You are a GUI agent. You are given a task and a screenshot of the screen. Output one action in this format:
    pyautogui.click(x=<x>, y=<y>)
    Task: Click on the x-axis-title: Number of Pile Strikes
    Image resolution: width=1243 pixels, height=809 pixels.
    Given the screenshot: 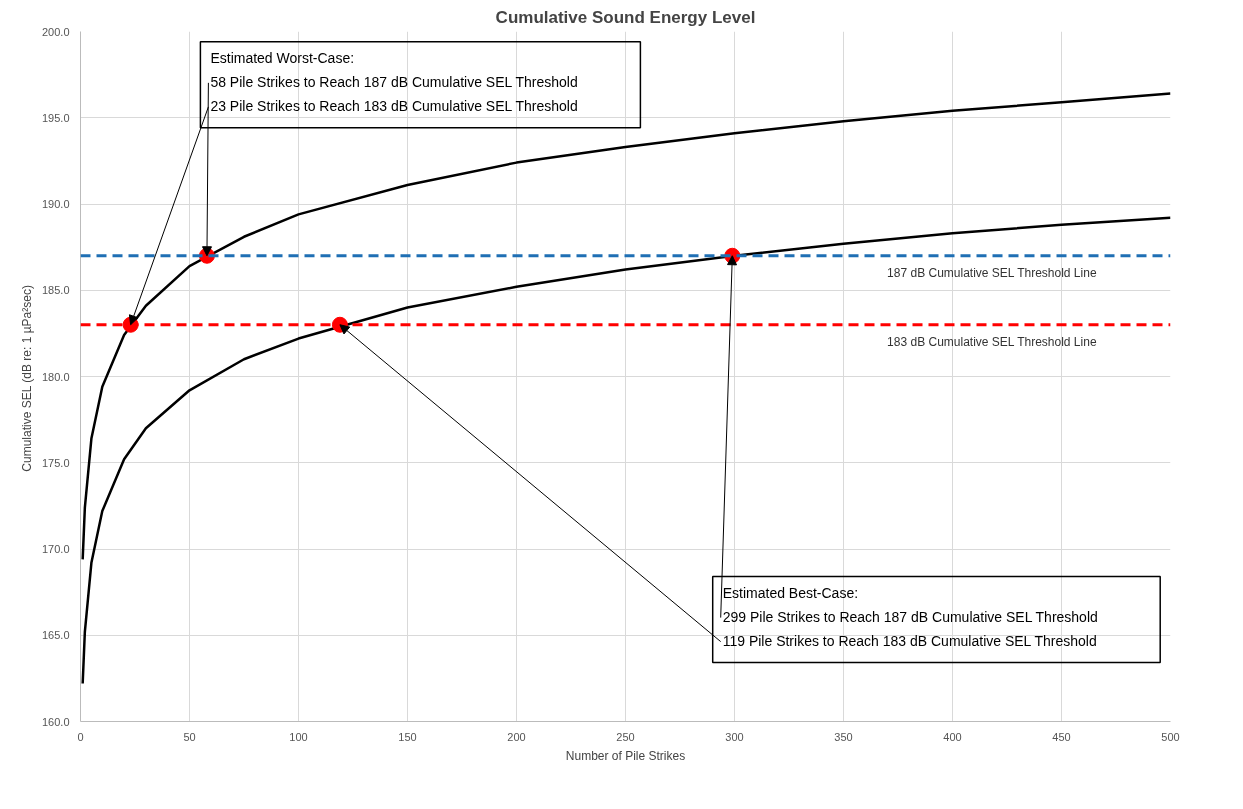 What is the action you would take?
    pyautogui.click(x=625, y=755)
    